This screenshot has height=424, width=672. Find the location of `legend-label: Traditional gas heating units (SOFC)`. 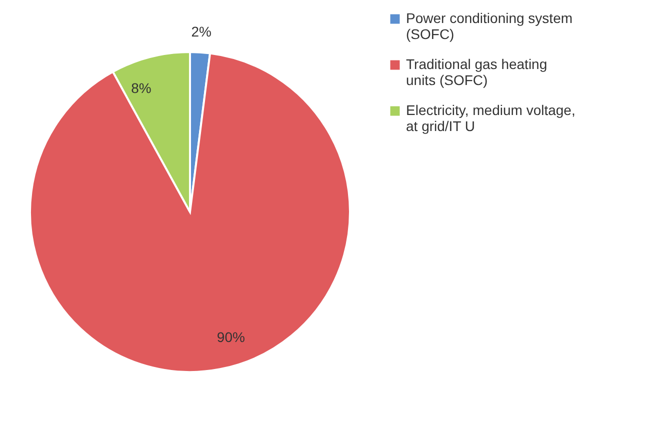

legend-label: Traditional gas heating units (SOFC) is located at coordinates (477, 72).